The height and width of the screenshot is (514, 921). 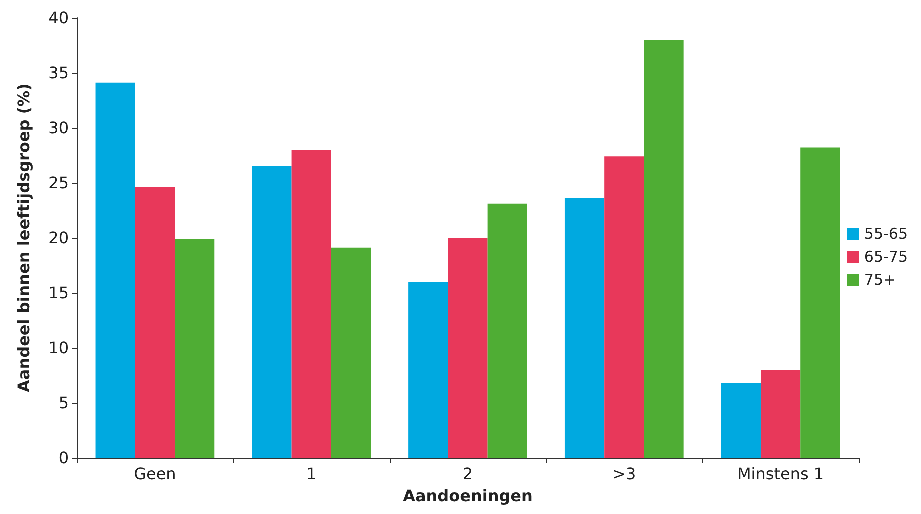 What do you see at coordinates (58, 238) in the screenshot?
I see `y-tick-label: 20` at bounding box center [58, 238].